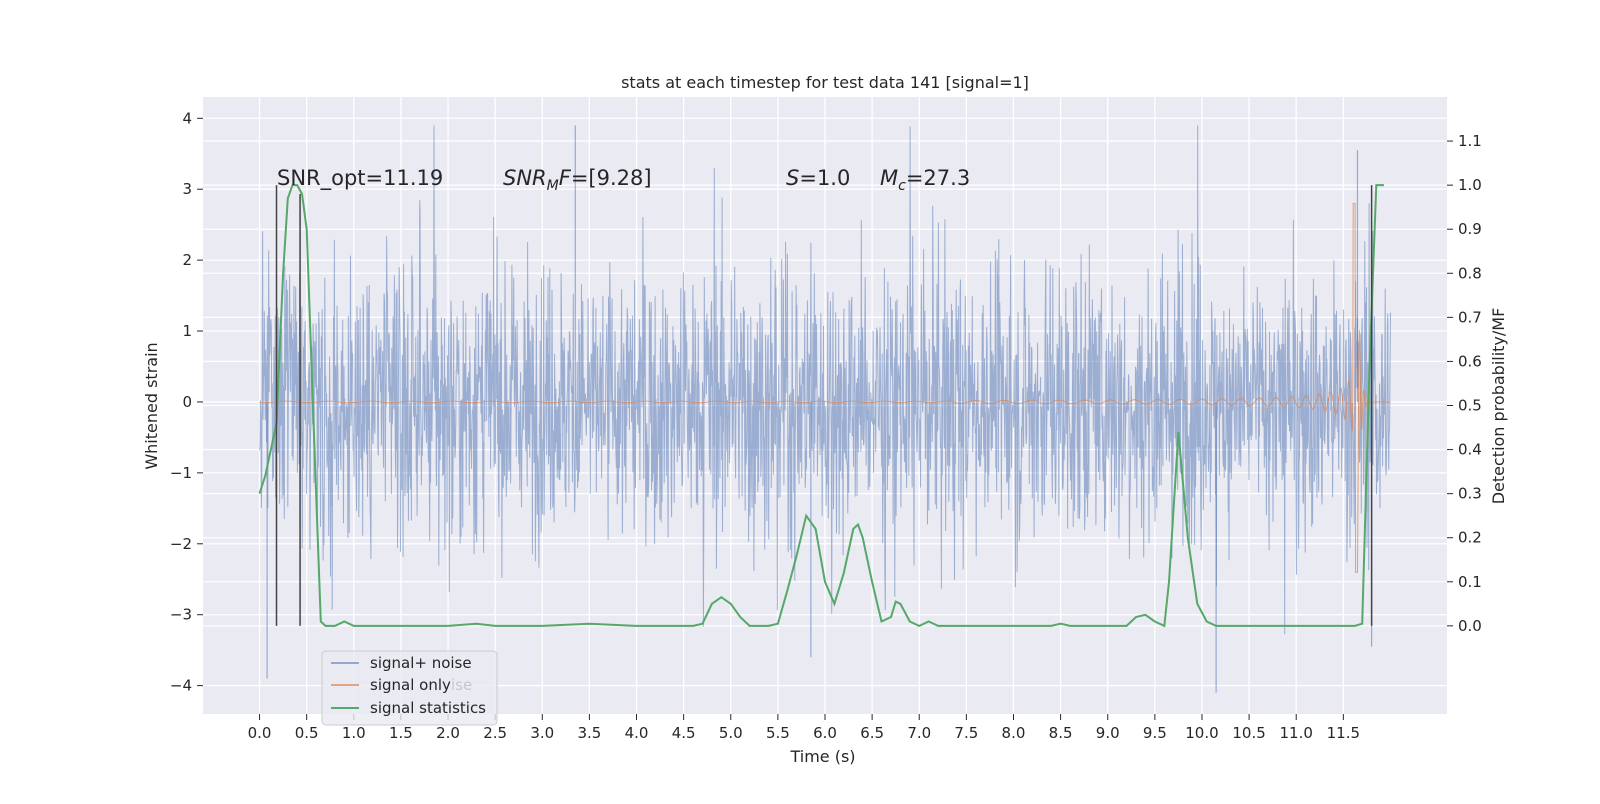 The image size is (1600, 804). Describe the element at coordinates (1470, 273) in the screenshot. I see `y-right-tick-label: 0.8` at that location.